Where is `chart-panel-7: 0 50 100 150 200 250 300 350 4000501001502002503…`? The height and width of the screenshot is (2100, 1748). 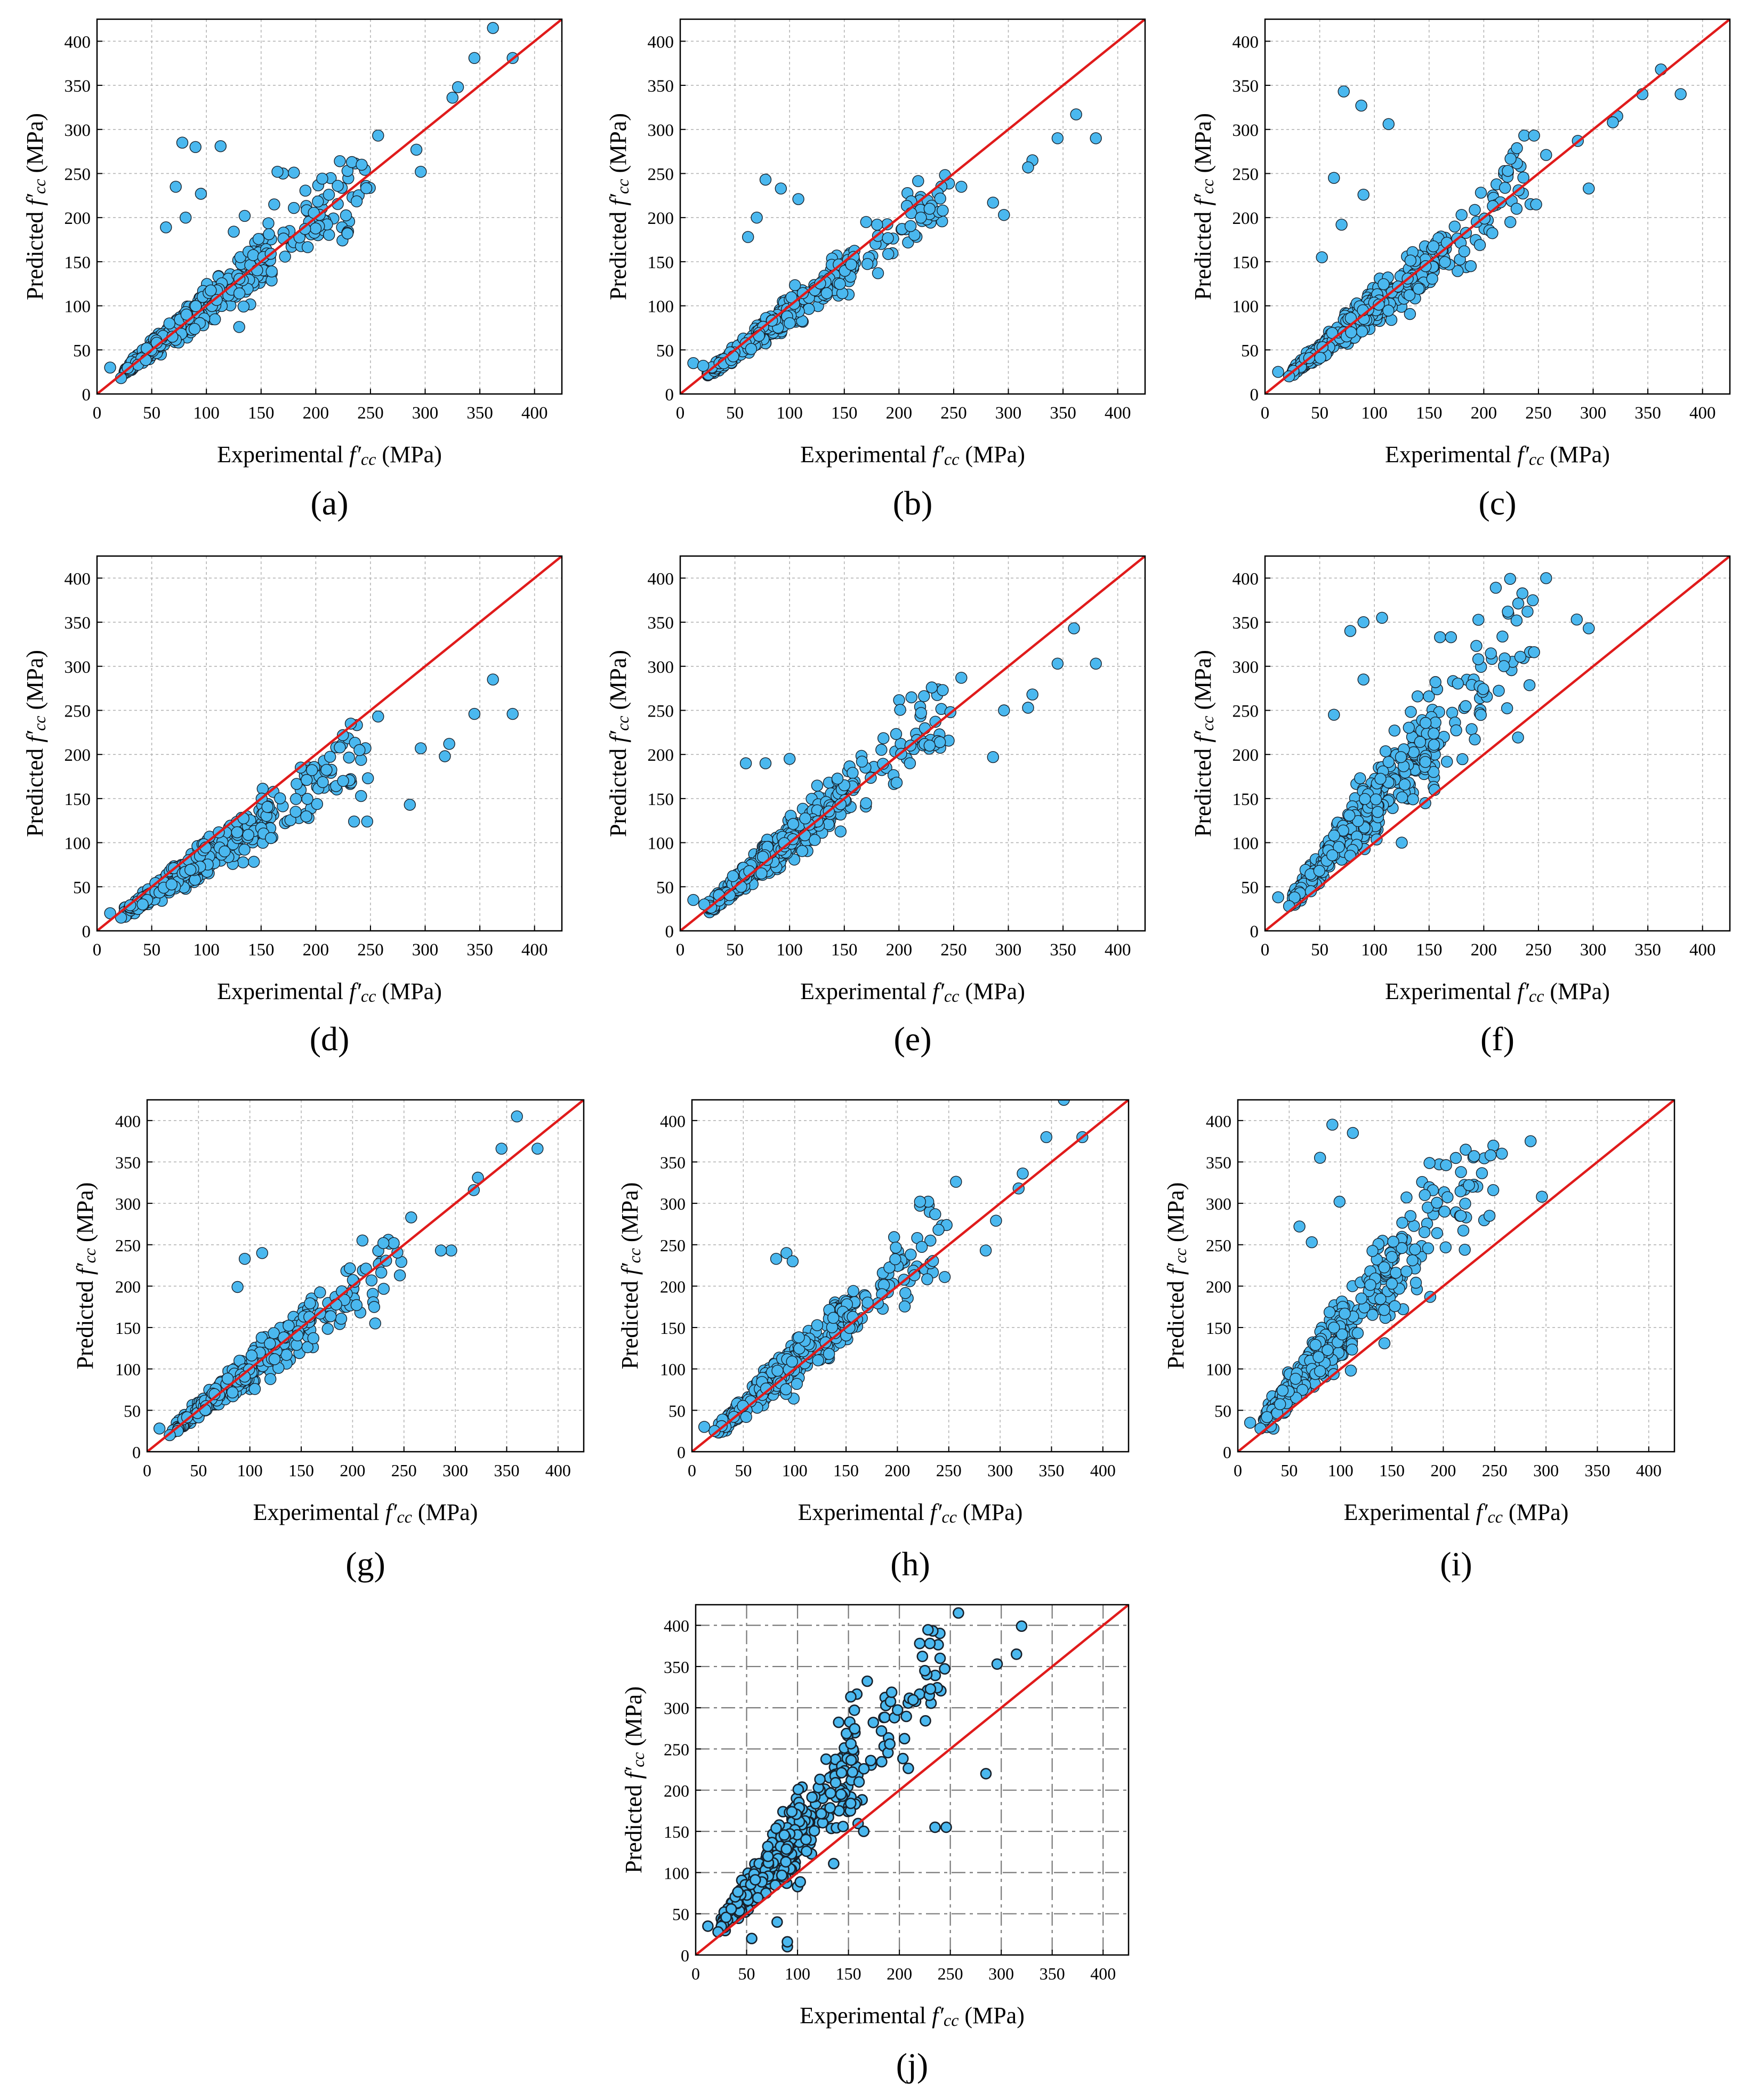 chart-panel-7: 0 50 100 150 200 250 300 350 4000501001502002503… is located at coordinates (328, 1341).